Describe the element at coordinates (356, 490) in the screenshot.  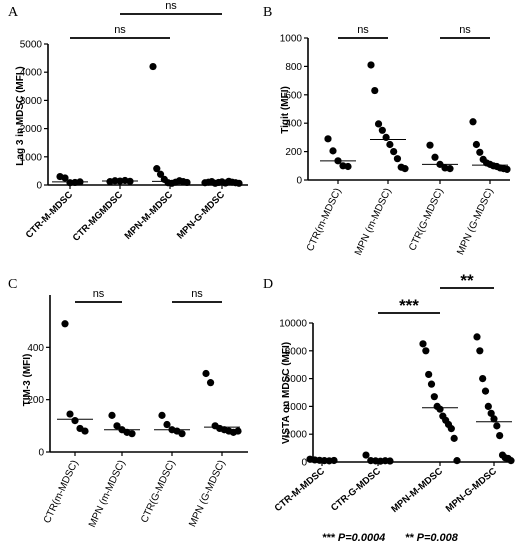
I see `panel-d-category-label: CTR-G-MDSC` at that location.